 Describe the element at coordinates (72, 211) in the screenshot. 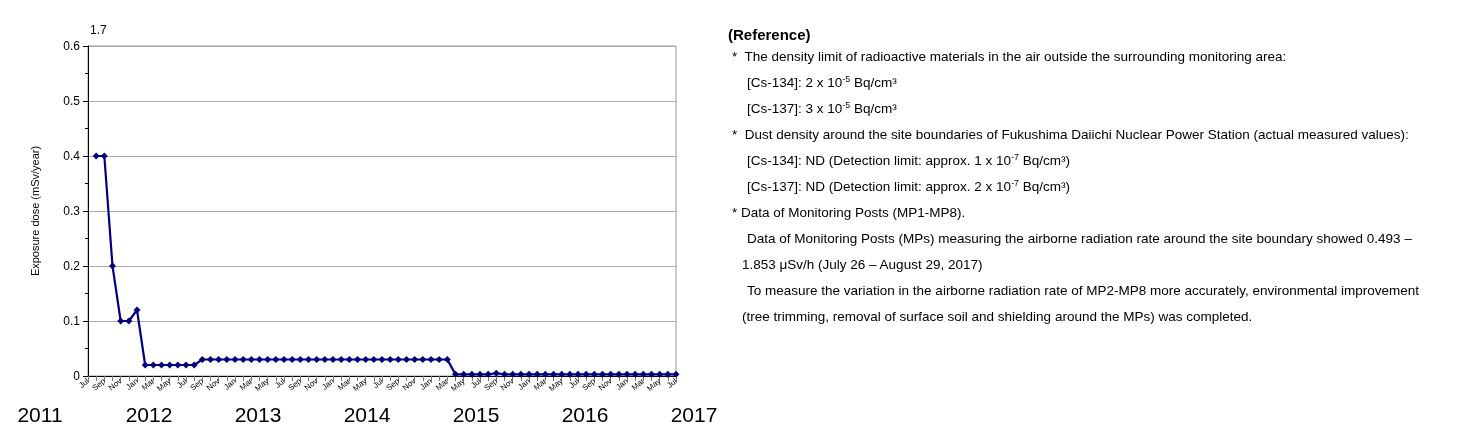

I see `y-tick-label: 0.3` at that location.